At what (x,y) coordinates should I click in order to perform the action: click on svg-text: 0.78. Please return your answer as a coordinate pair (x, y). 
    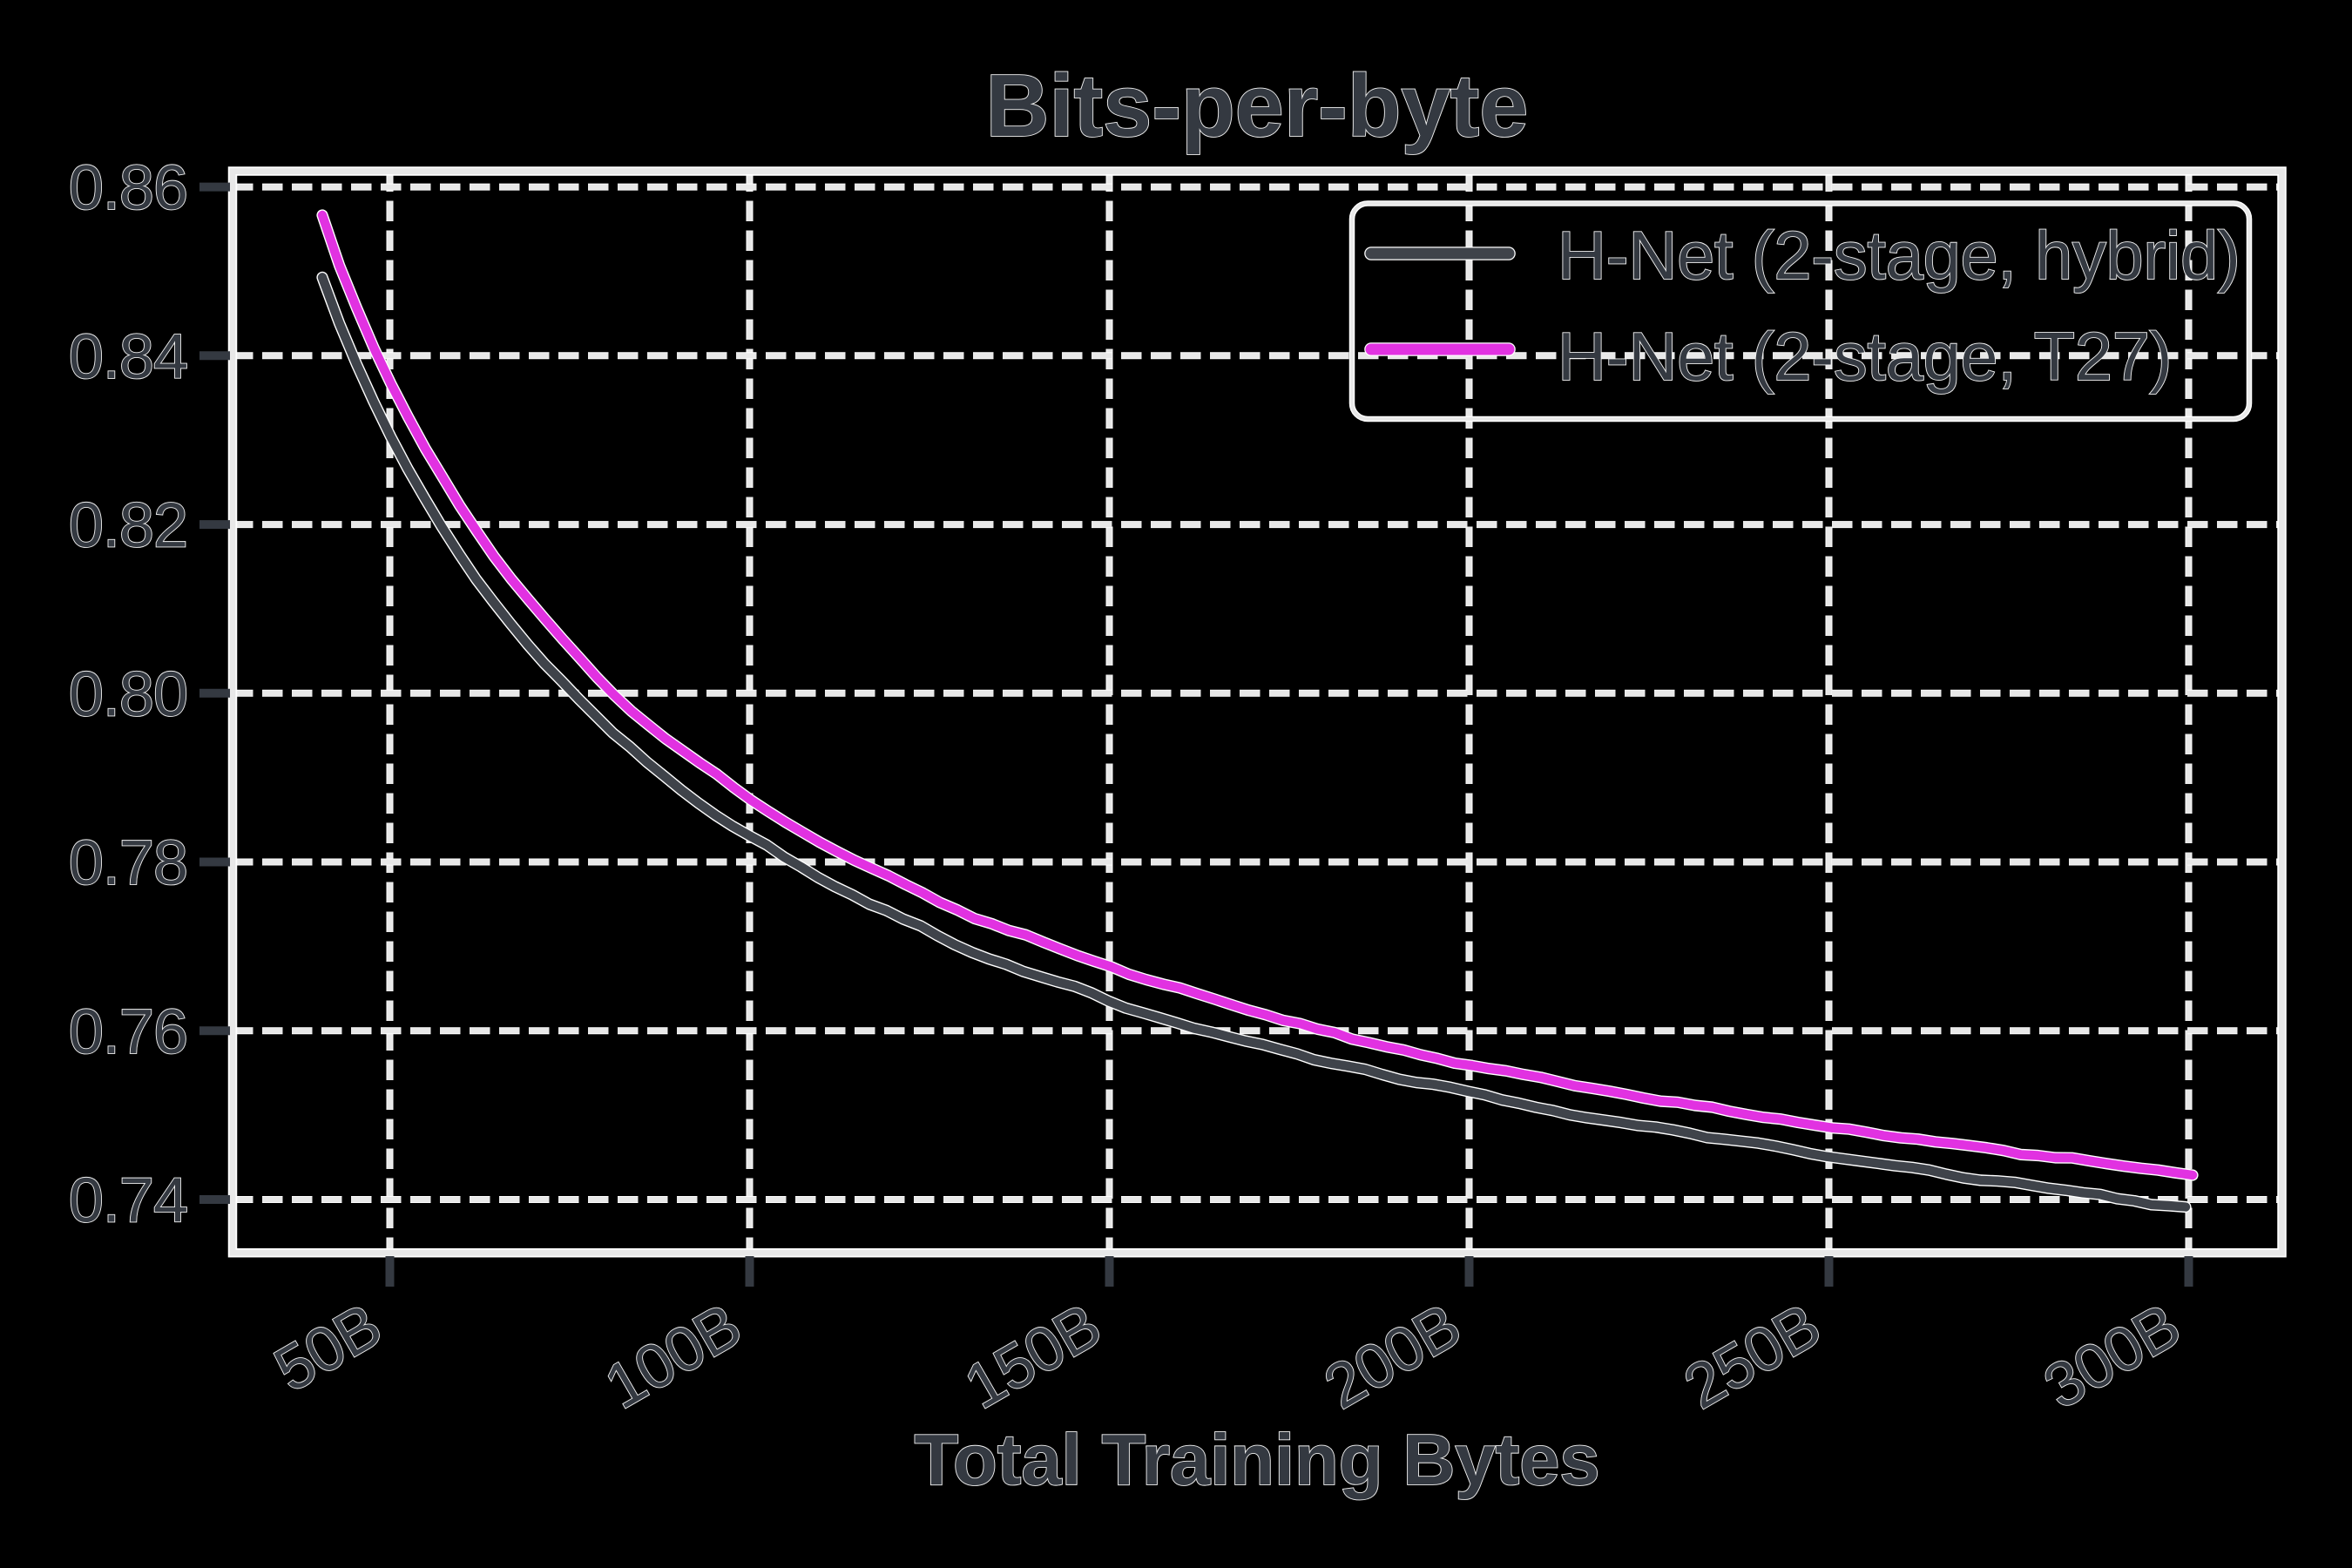
    Looking at the image, I should click on (128, 863).